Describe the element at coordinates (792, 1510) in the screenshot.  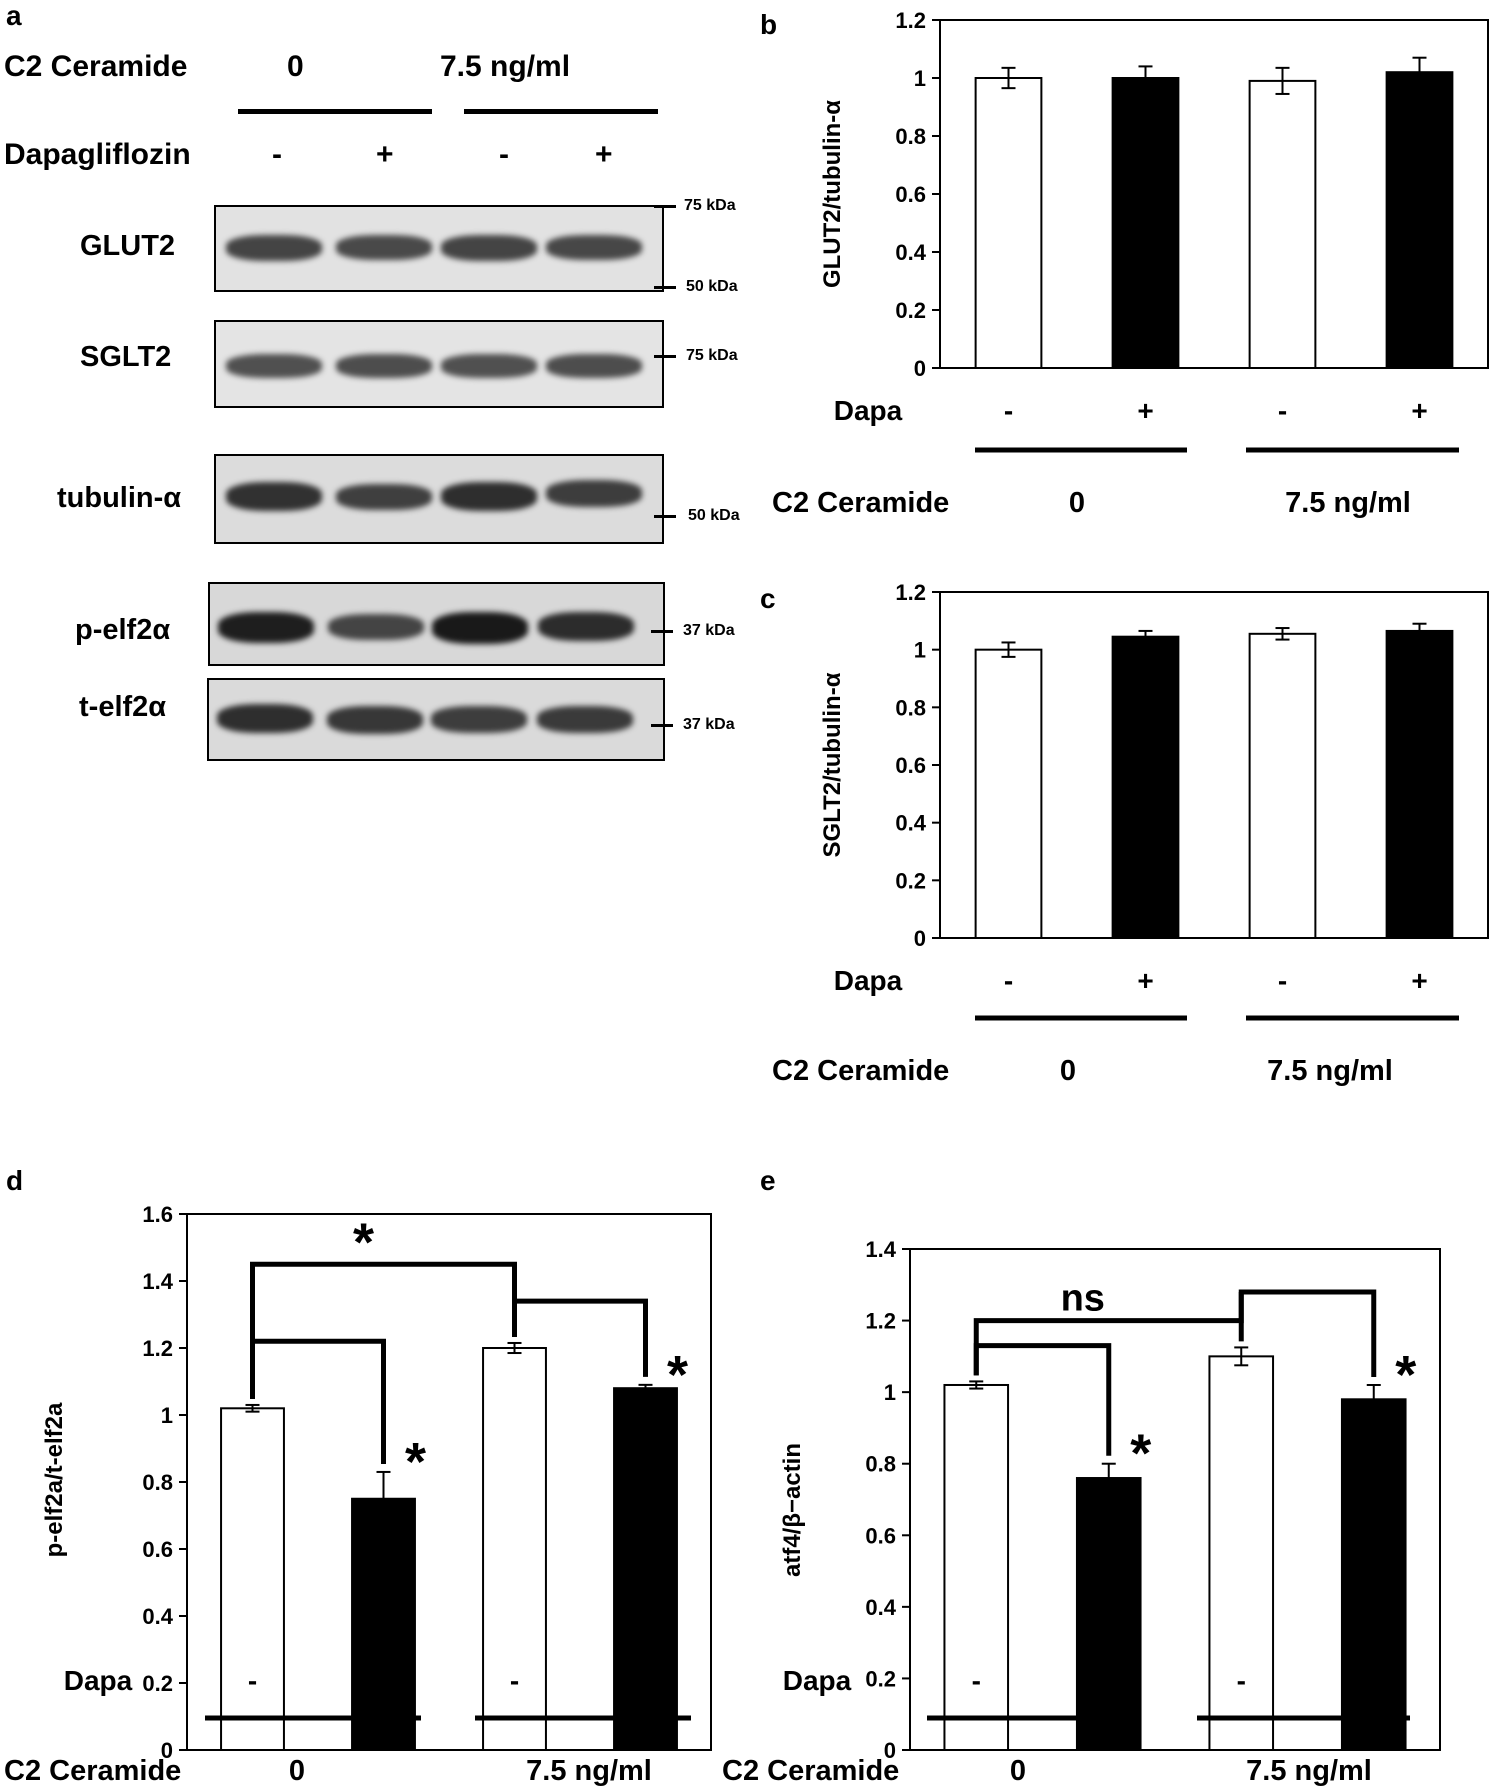
I see `y-axis-label: atf4/β−actin` at that location.